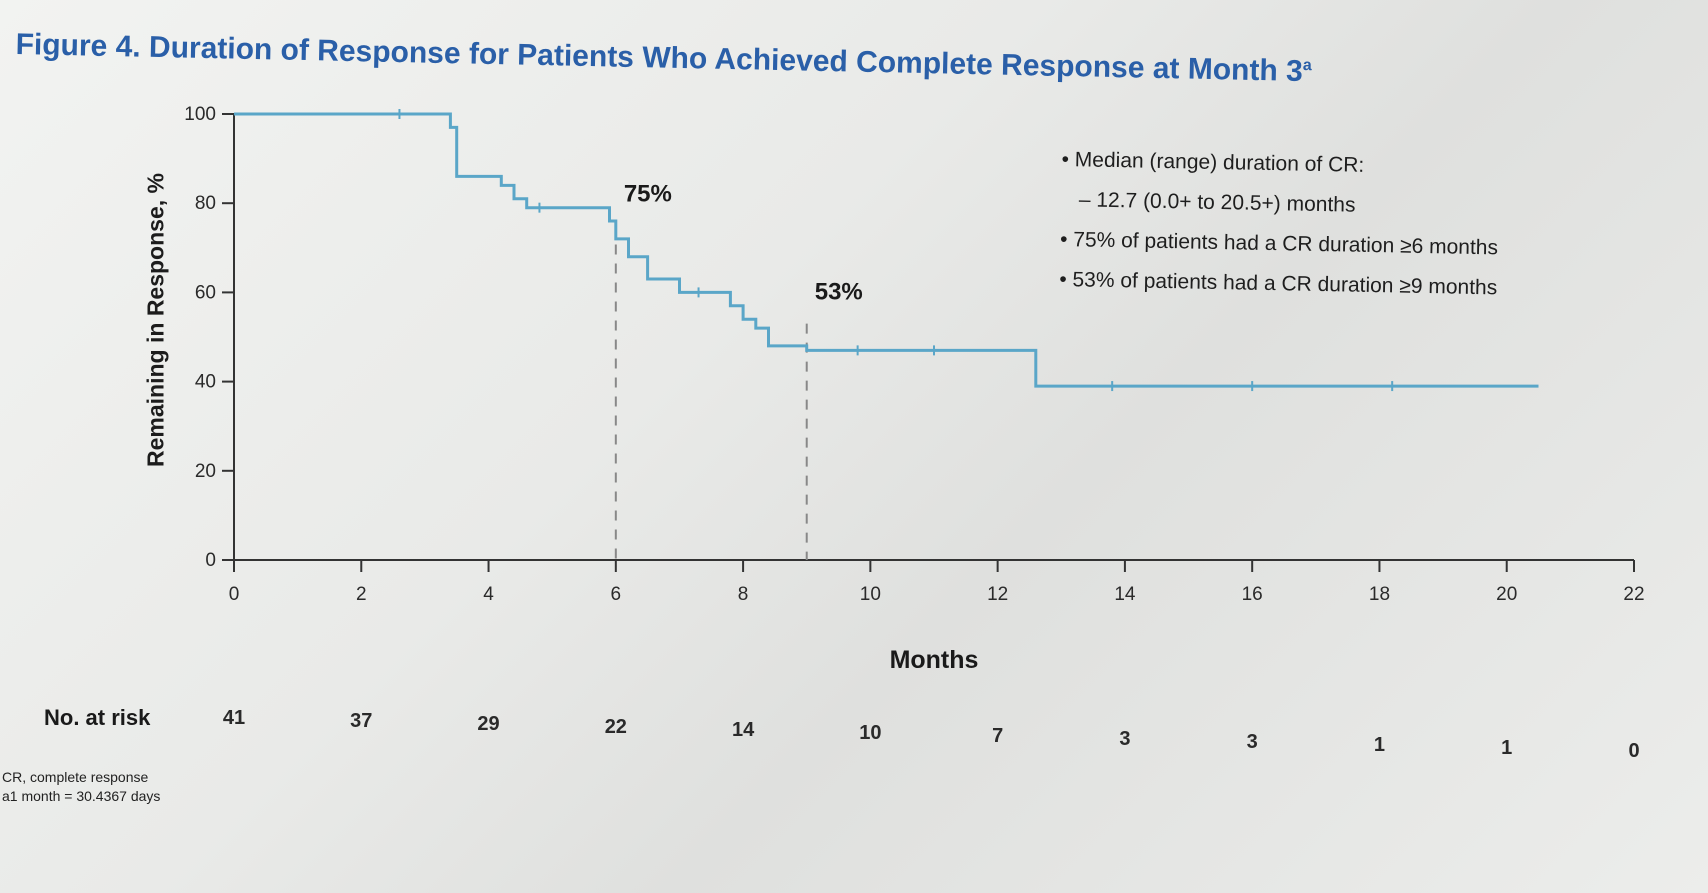 This screenshot has width=1708, height=893. Describe the element at coordinates (870, 594) in the screenshot. I see `x-tick-label: 10` at that location.